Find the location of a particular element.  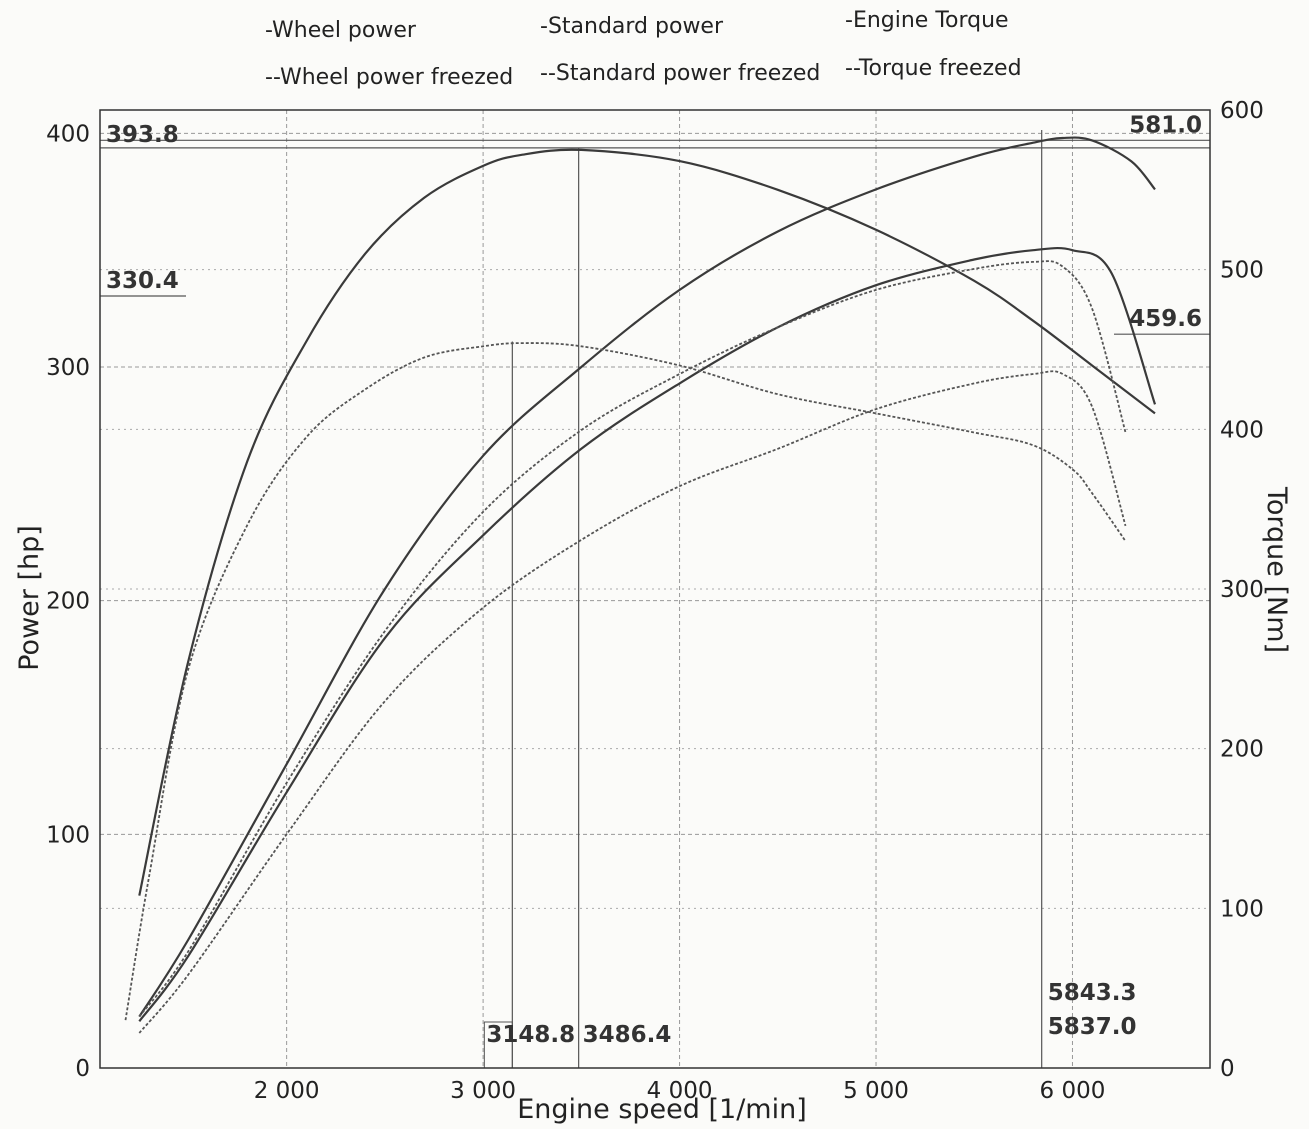

y-tick-label-left: 100 is located at coordinates (68, 835).